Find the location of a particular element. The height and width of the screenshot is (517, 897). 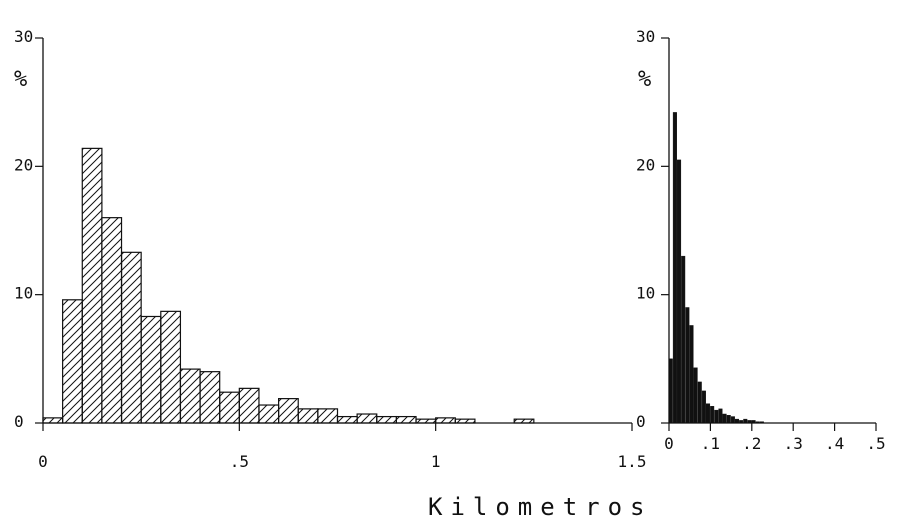

right-y-tick-label: 30 is located at coordinates (645, 36).